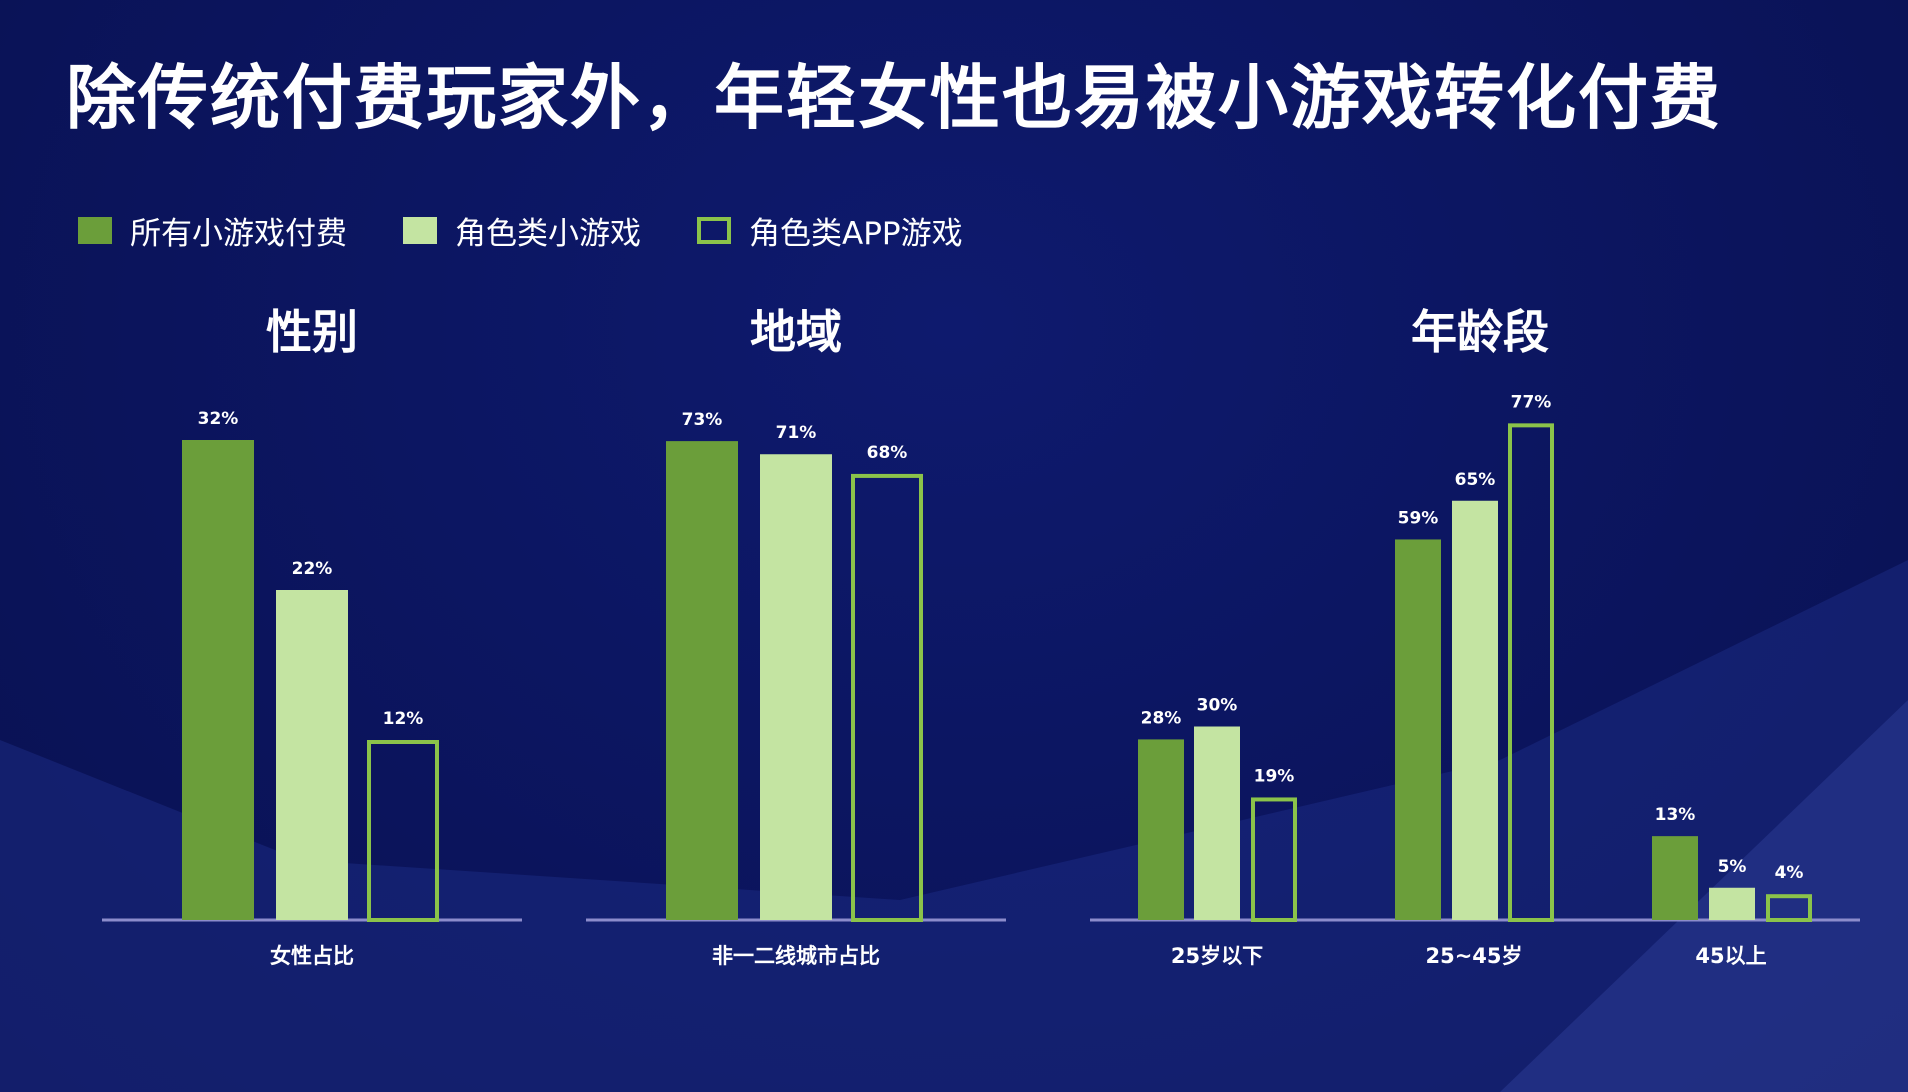  Describe the element at coordinates (312, 956) in the screenshot. I see `x-category-label: 女性占比` at that location.